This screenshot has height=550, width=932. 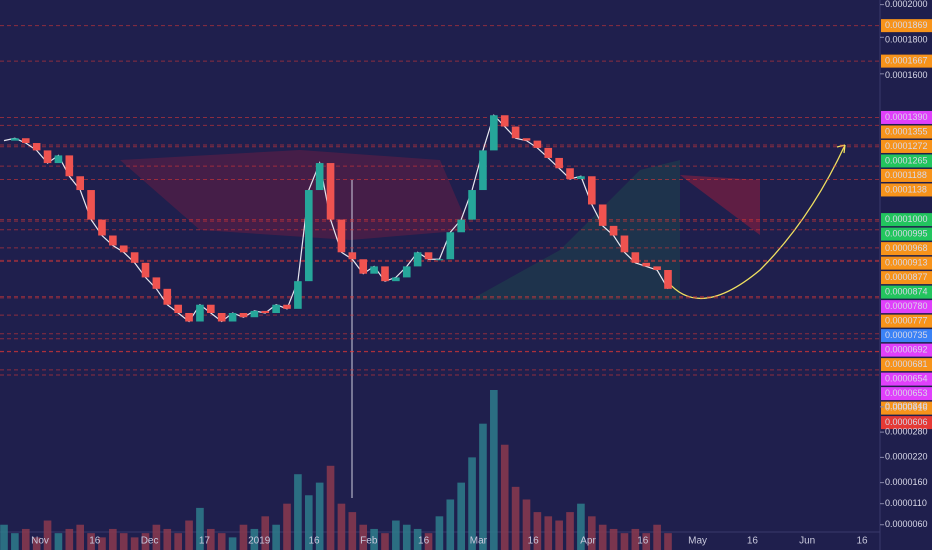 What do you see at coordinates (807, 541) in the screenshot?
I see `x-tick-label: Jun` at bounding box center [807, 541].